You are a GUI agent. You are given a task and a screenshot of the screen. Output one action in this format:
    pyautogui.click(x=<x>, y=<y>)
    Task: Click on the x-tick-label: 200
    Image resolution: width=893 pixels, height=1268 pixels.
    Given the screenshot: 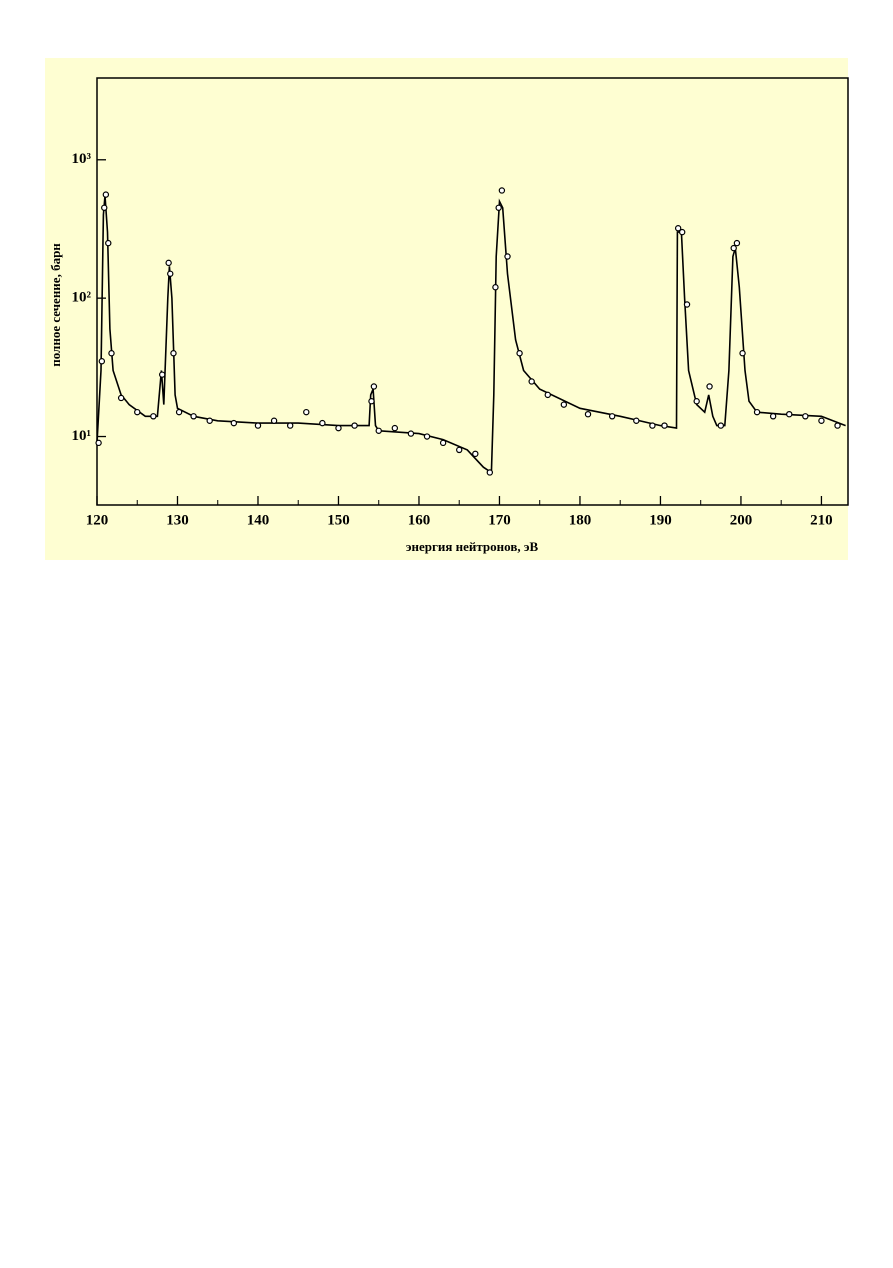 What is the action you would take?
    pyautogui.click(x=741, y=520)
    